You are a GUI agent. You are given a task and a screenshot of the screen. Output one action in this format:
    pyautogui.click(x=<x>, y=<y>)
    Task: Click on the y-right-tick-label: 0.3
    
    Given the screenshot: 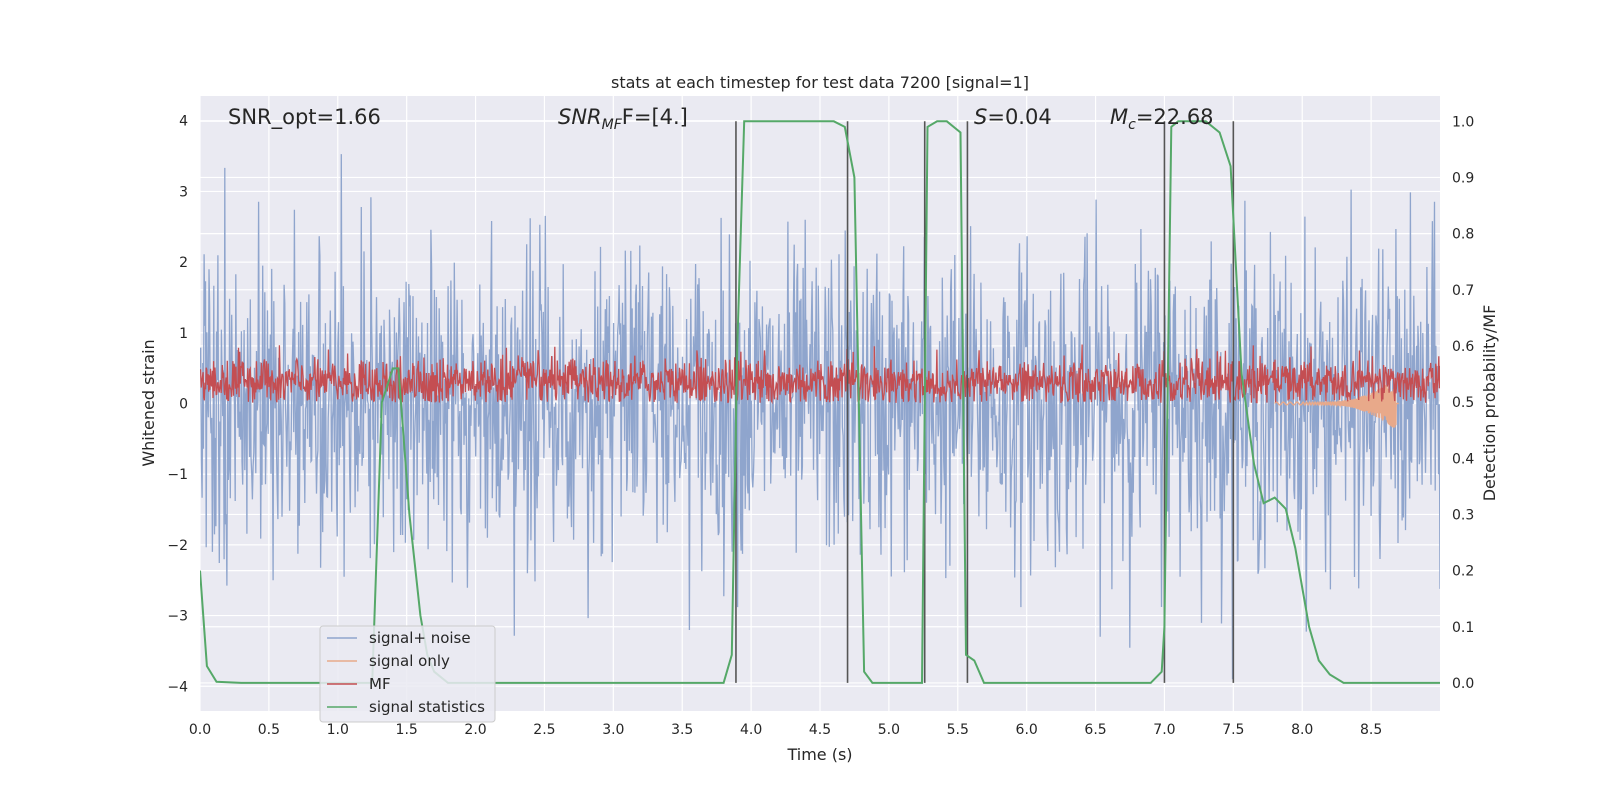 What is the action you would take?
    pyautogui.click(x=1463, y=515)
    